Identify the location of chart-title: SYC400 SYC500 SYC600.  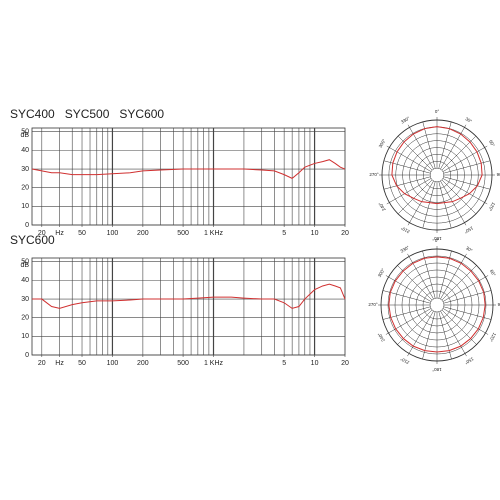
(87, 114).